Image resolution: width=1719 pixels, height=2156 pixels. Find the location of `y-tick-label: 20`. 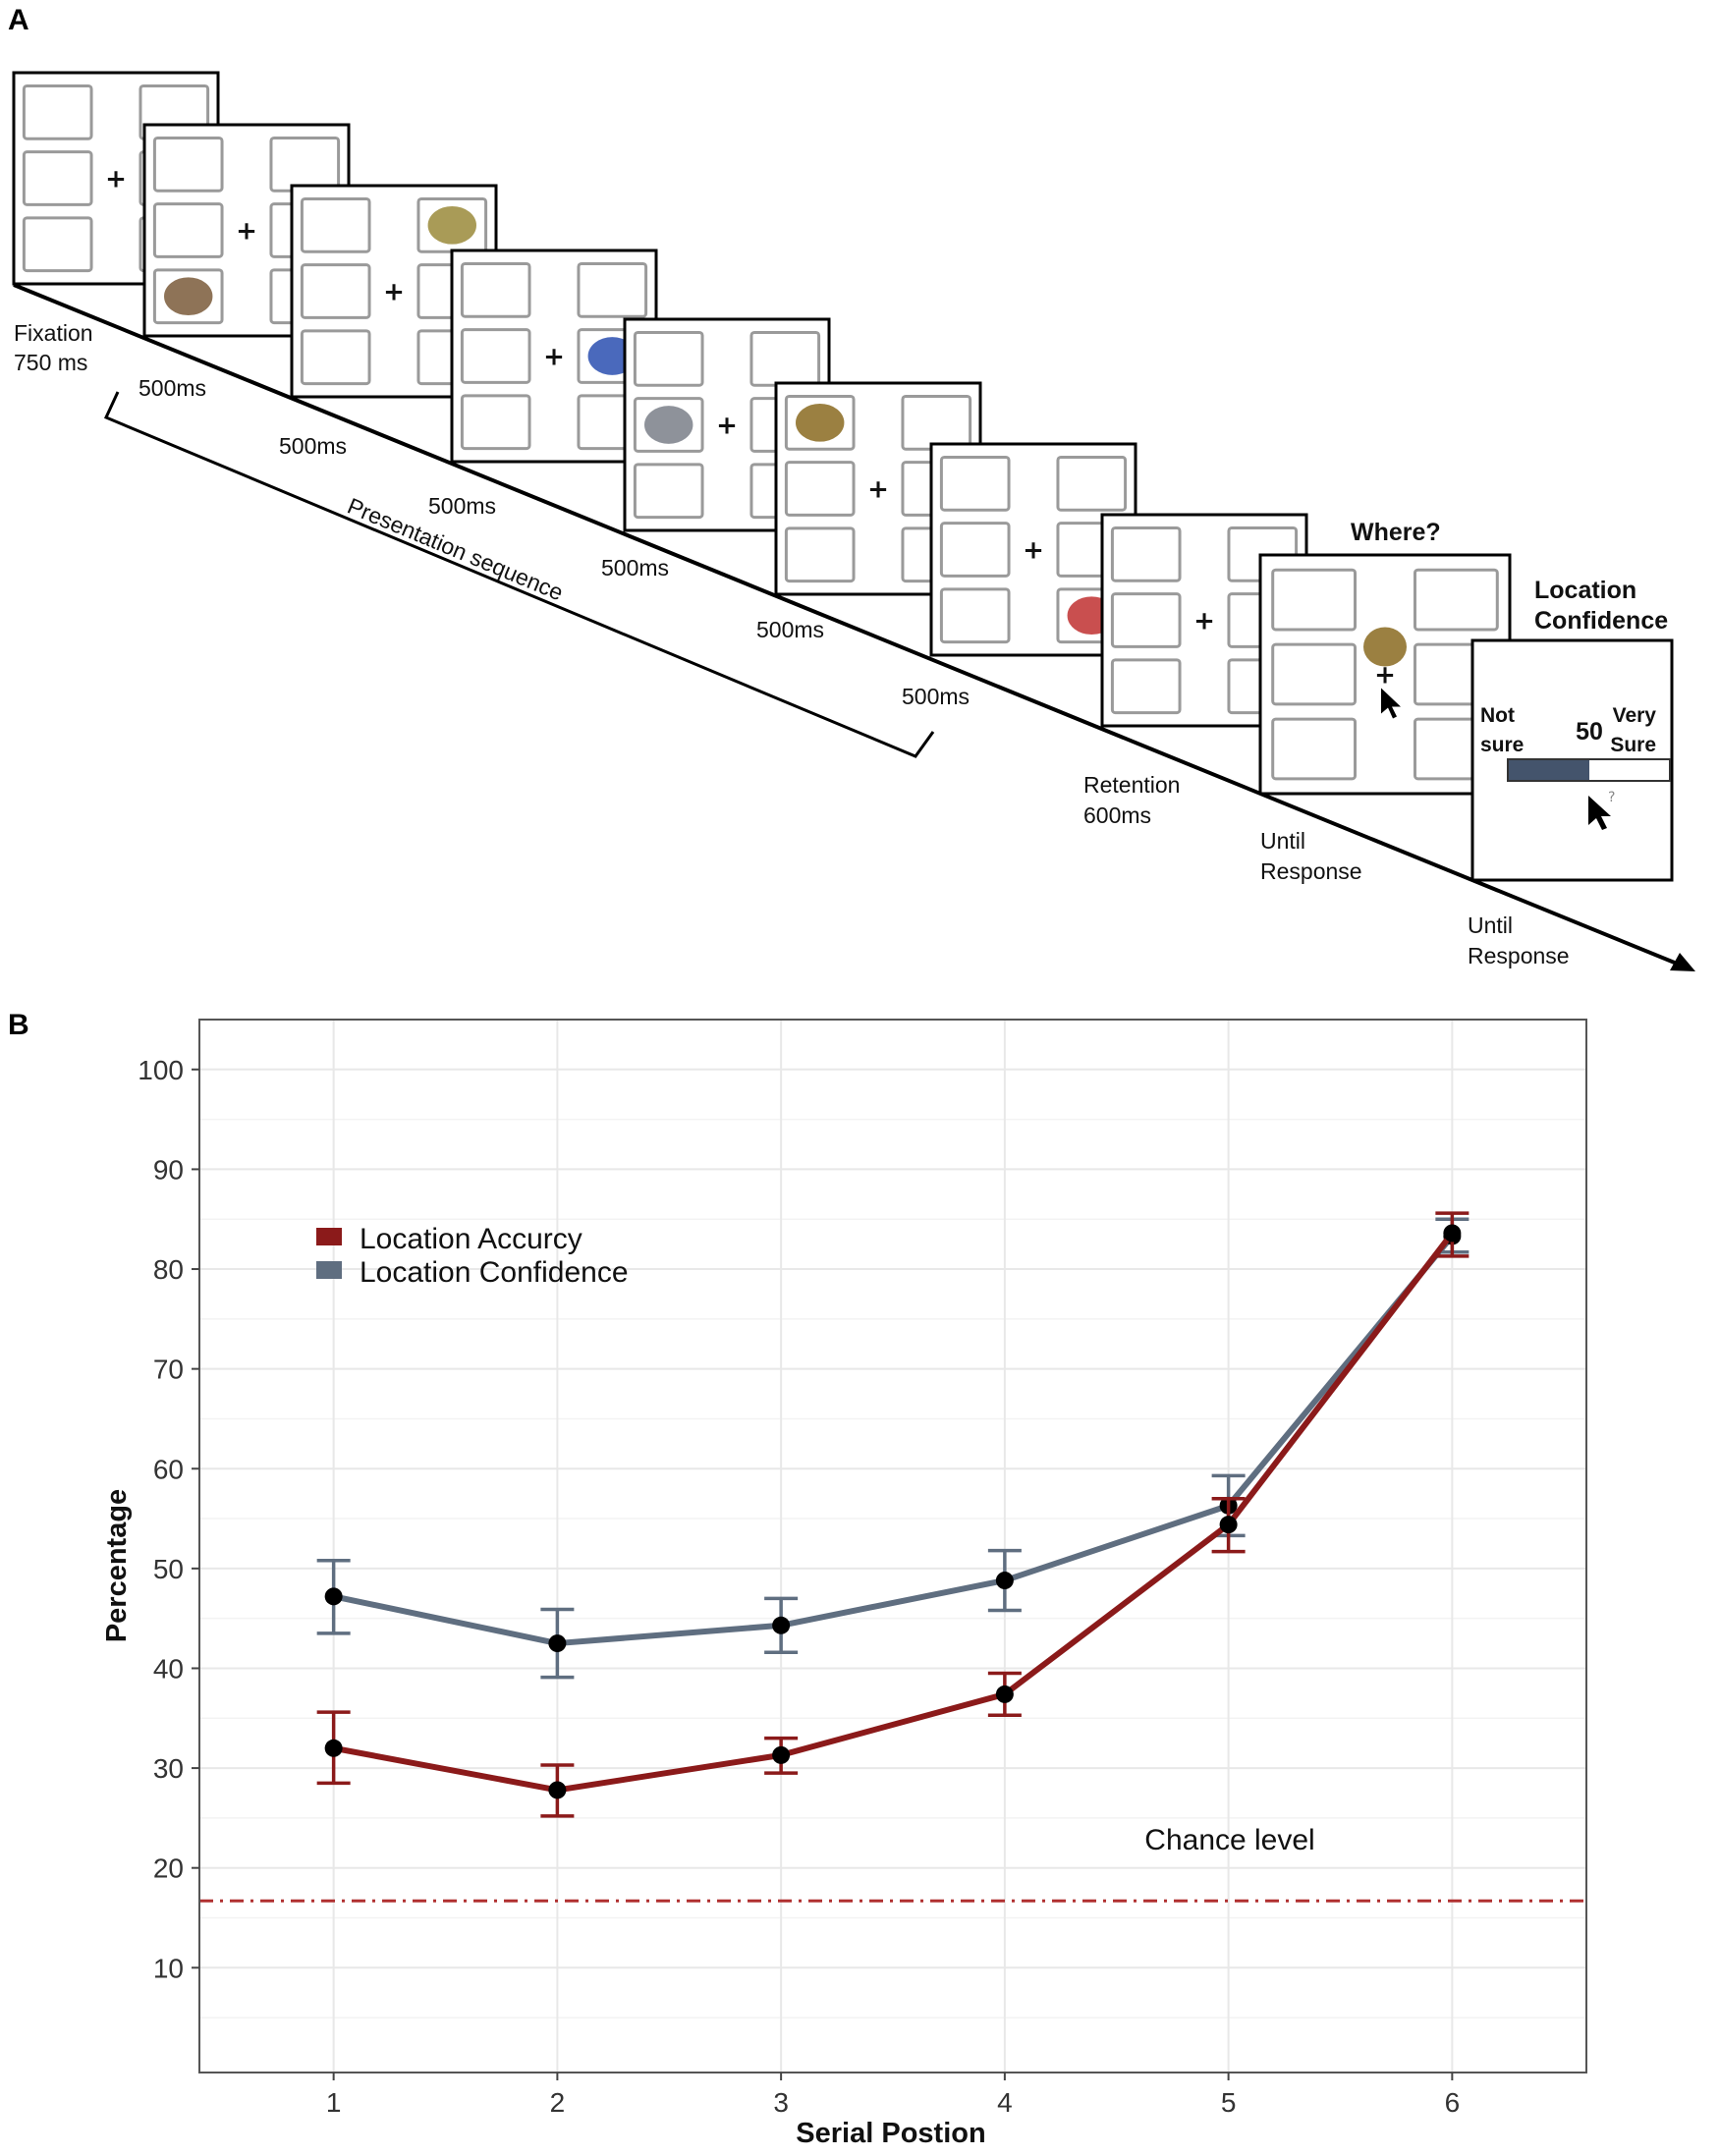

y-tick-label: 20 is located at coordinates (169, 1868).